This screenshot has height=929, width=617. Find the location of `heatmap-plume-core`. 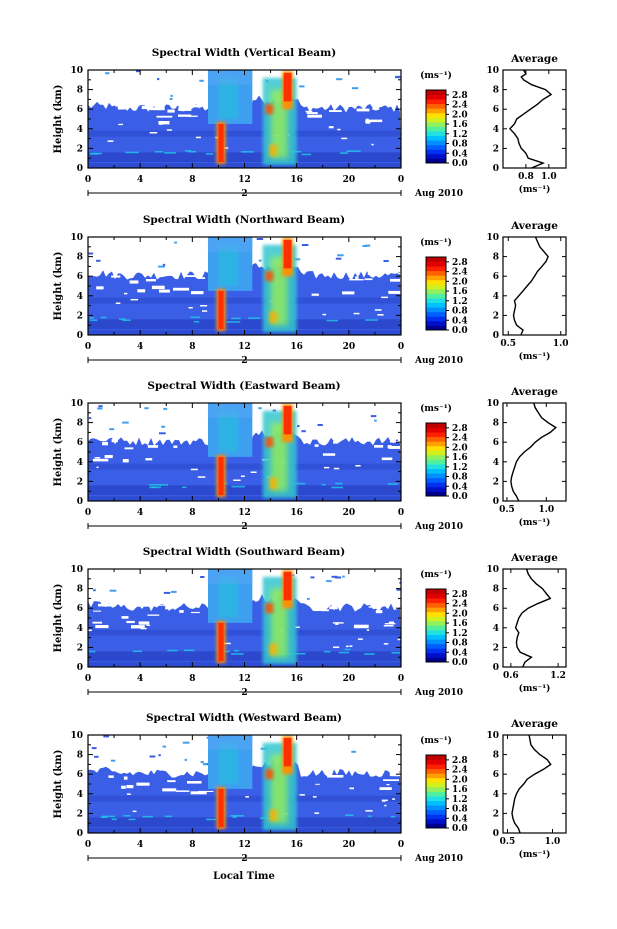

heatmap-plume-core is located at coordinates (228, 265).